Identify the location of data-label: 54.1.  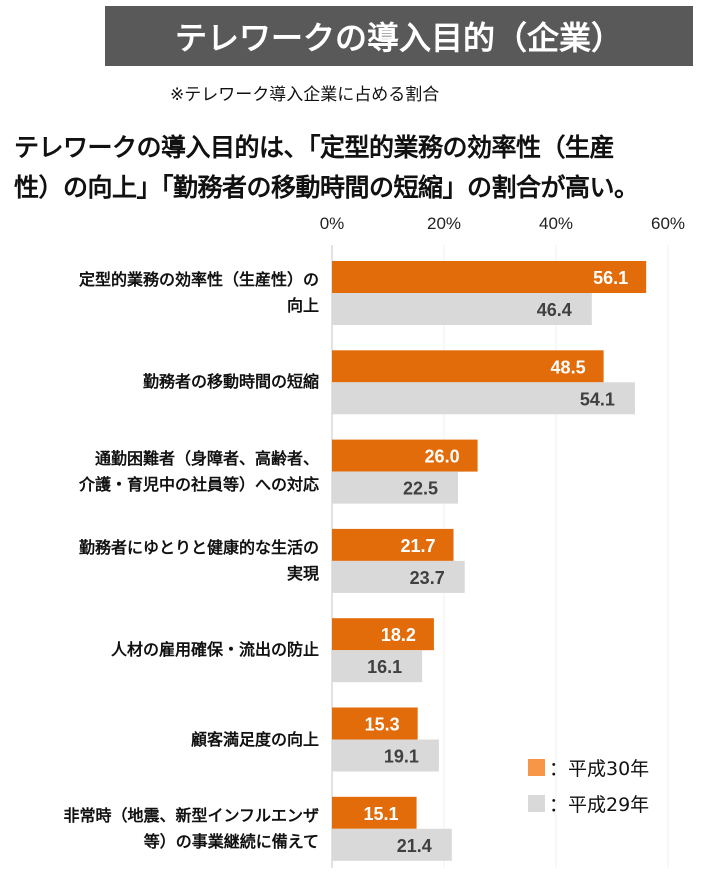
(597, 399).